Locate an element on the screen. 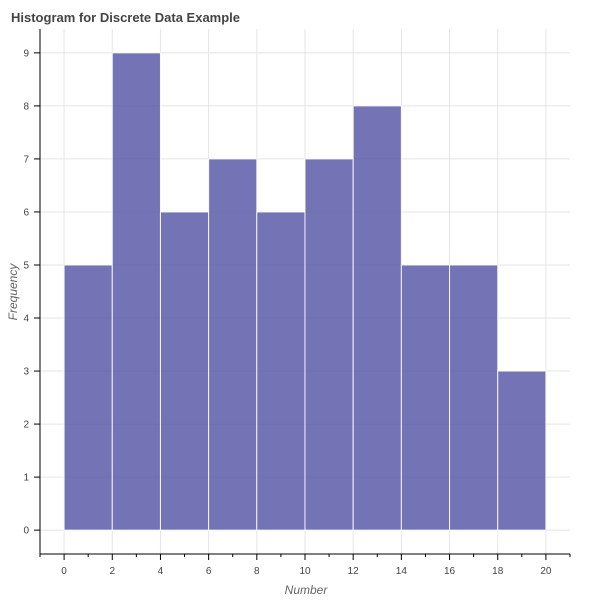  y-tick-label: 8 is located at coordinates (26, 106).